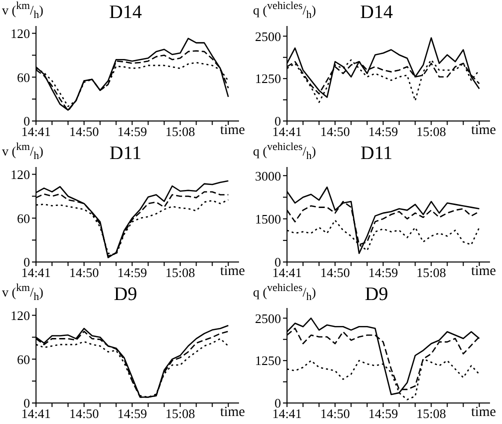 This screenshot has height=424, width=502. I want to click on y-tick-label: 1500, so click(268, 218).